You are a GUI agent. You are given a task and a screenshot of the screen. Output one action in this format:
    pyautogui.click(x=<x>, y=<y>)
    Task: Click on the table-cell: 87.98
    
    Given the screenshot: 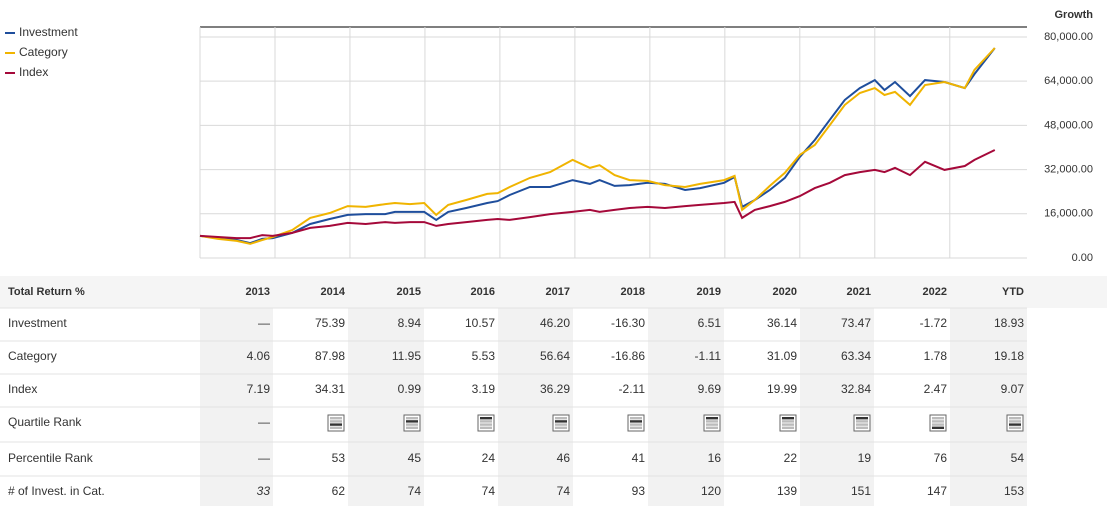 What is the action you would take?
    pyautogui.click(x=330, y=356)
    